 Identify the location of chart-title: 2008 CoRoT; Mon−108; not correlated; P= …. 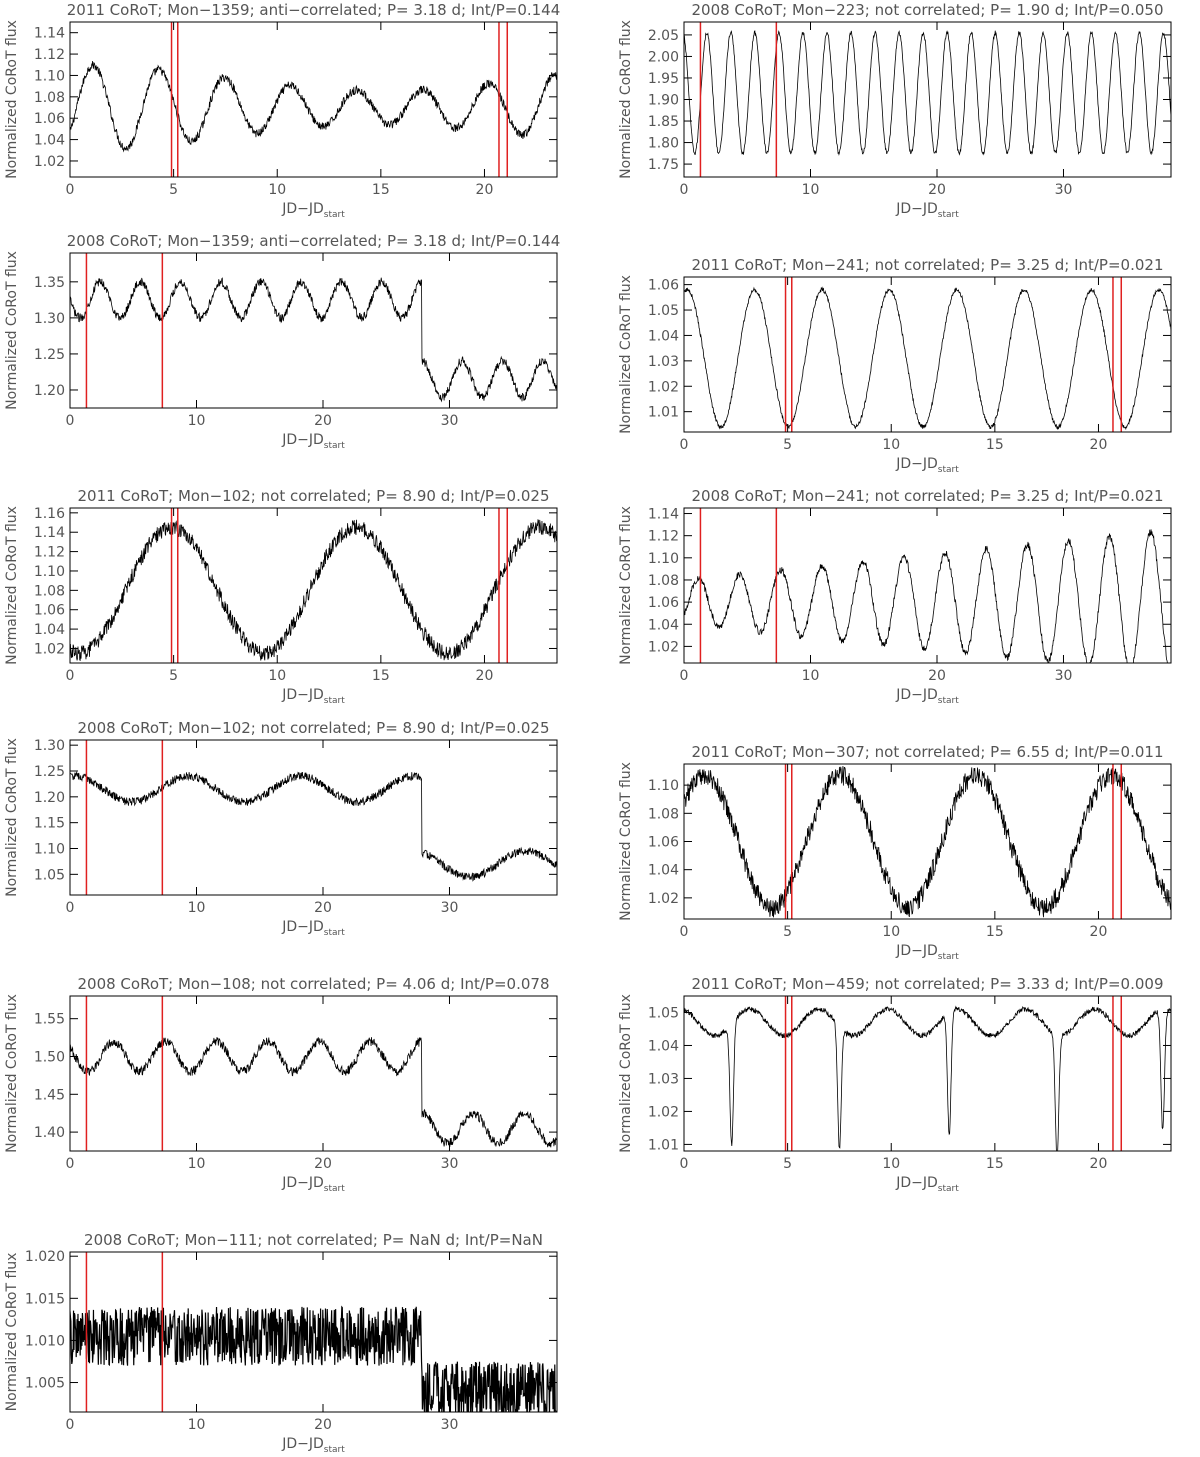
(313, 984).